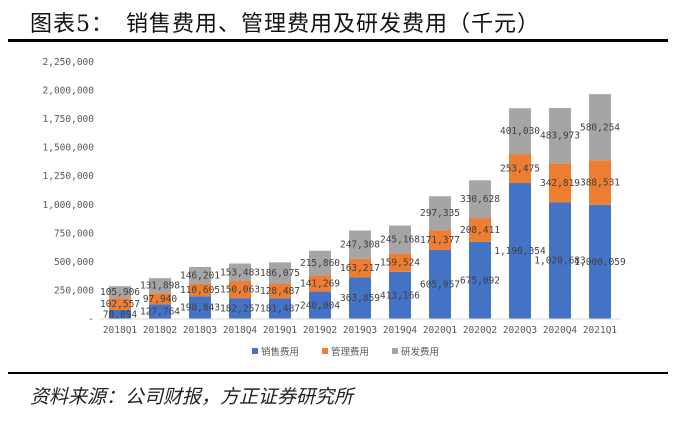 The height and width of the screenshot is (421, 677). What do you see at coordinates (160, 299) in the screenshot?
I see `bar-admin-2018Q2` at bounding box center [160, 299].